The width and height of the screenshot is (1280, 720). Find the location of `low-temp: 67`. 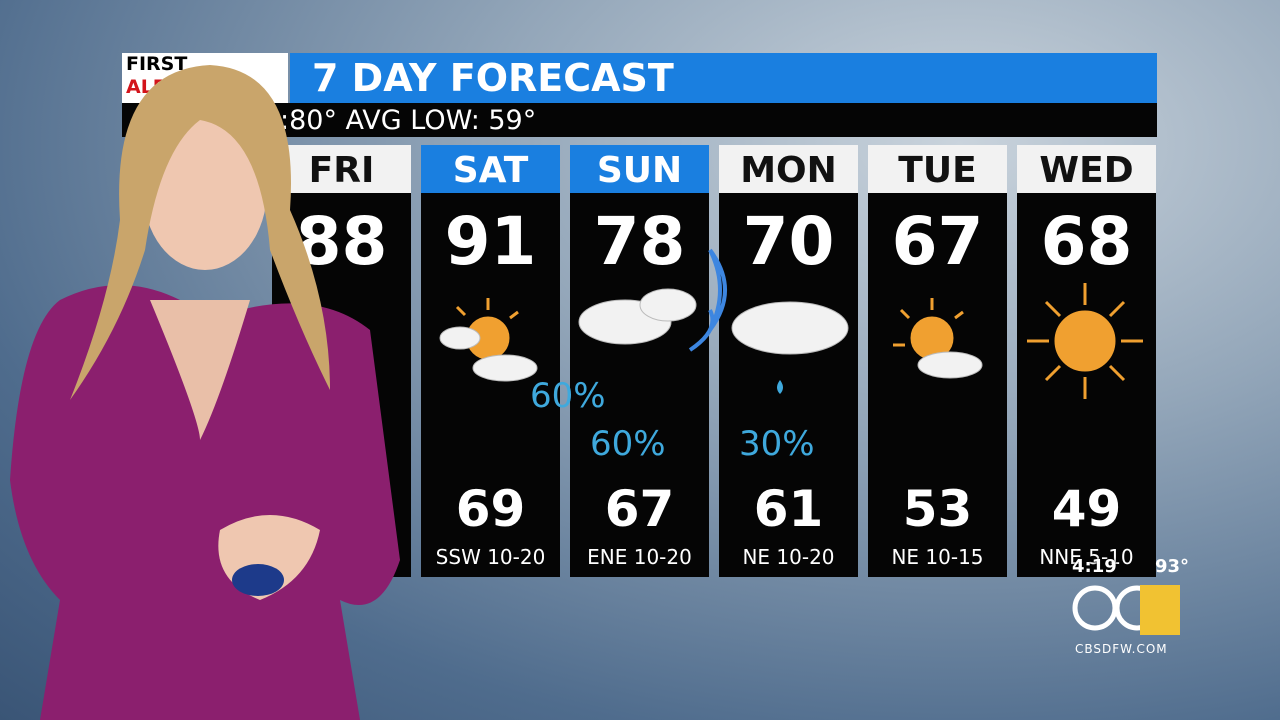

low-temp: 67 is located at coordinates (639, 509).